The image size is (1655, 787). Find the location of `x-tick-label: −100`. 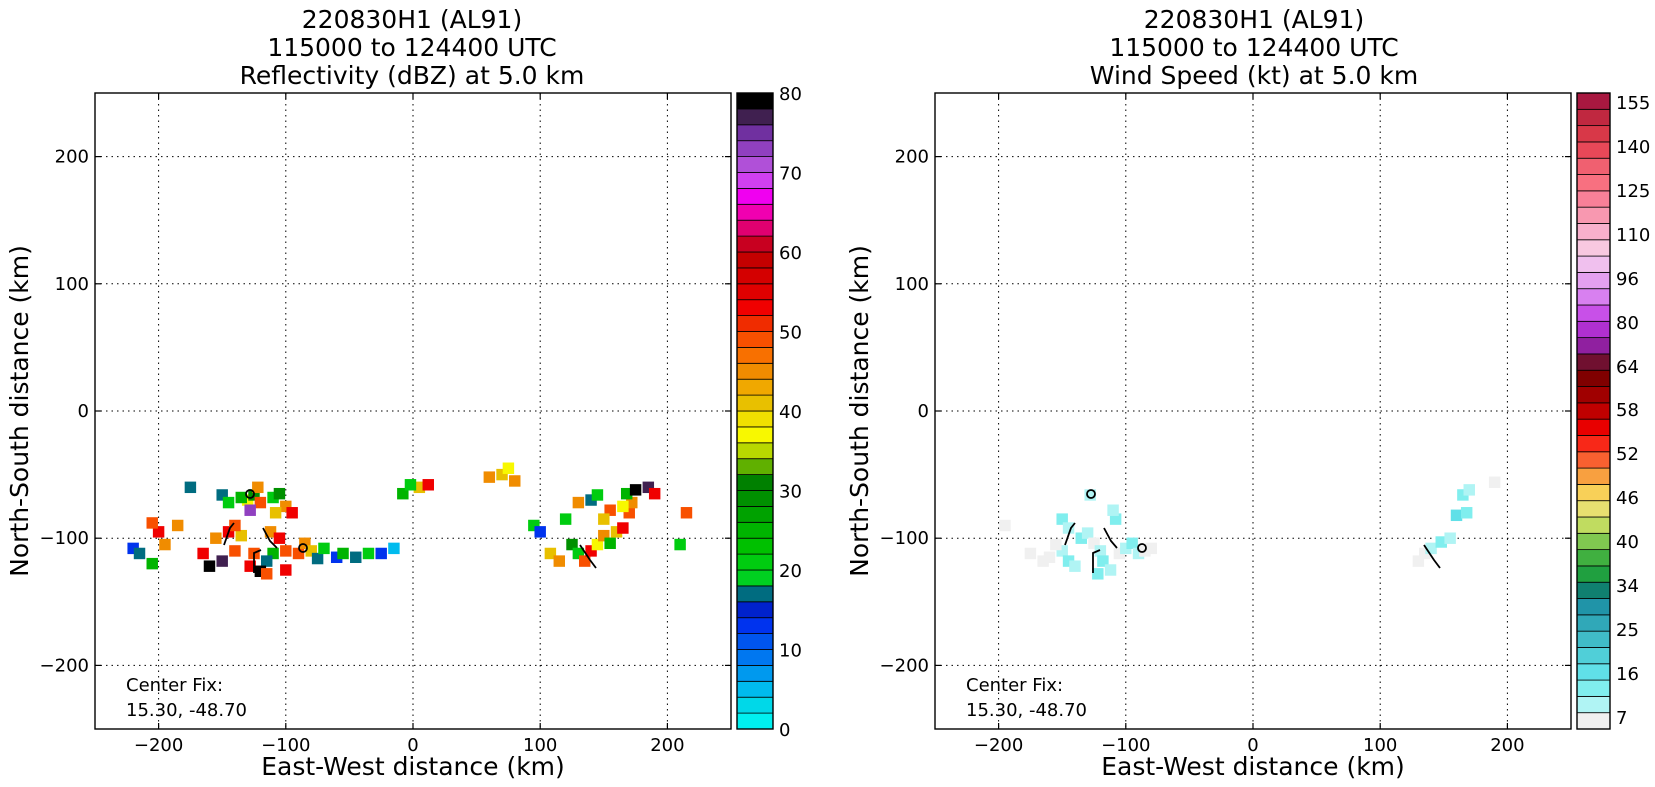

x-tick-label: −100 is located at coordinates (285, 745).